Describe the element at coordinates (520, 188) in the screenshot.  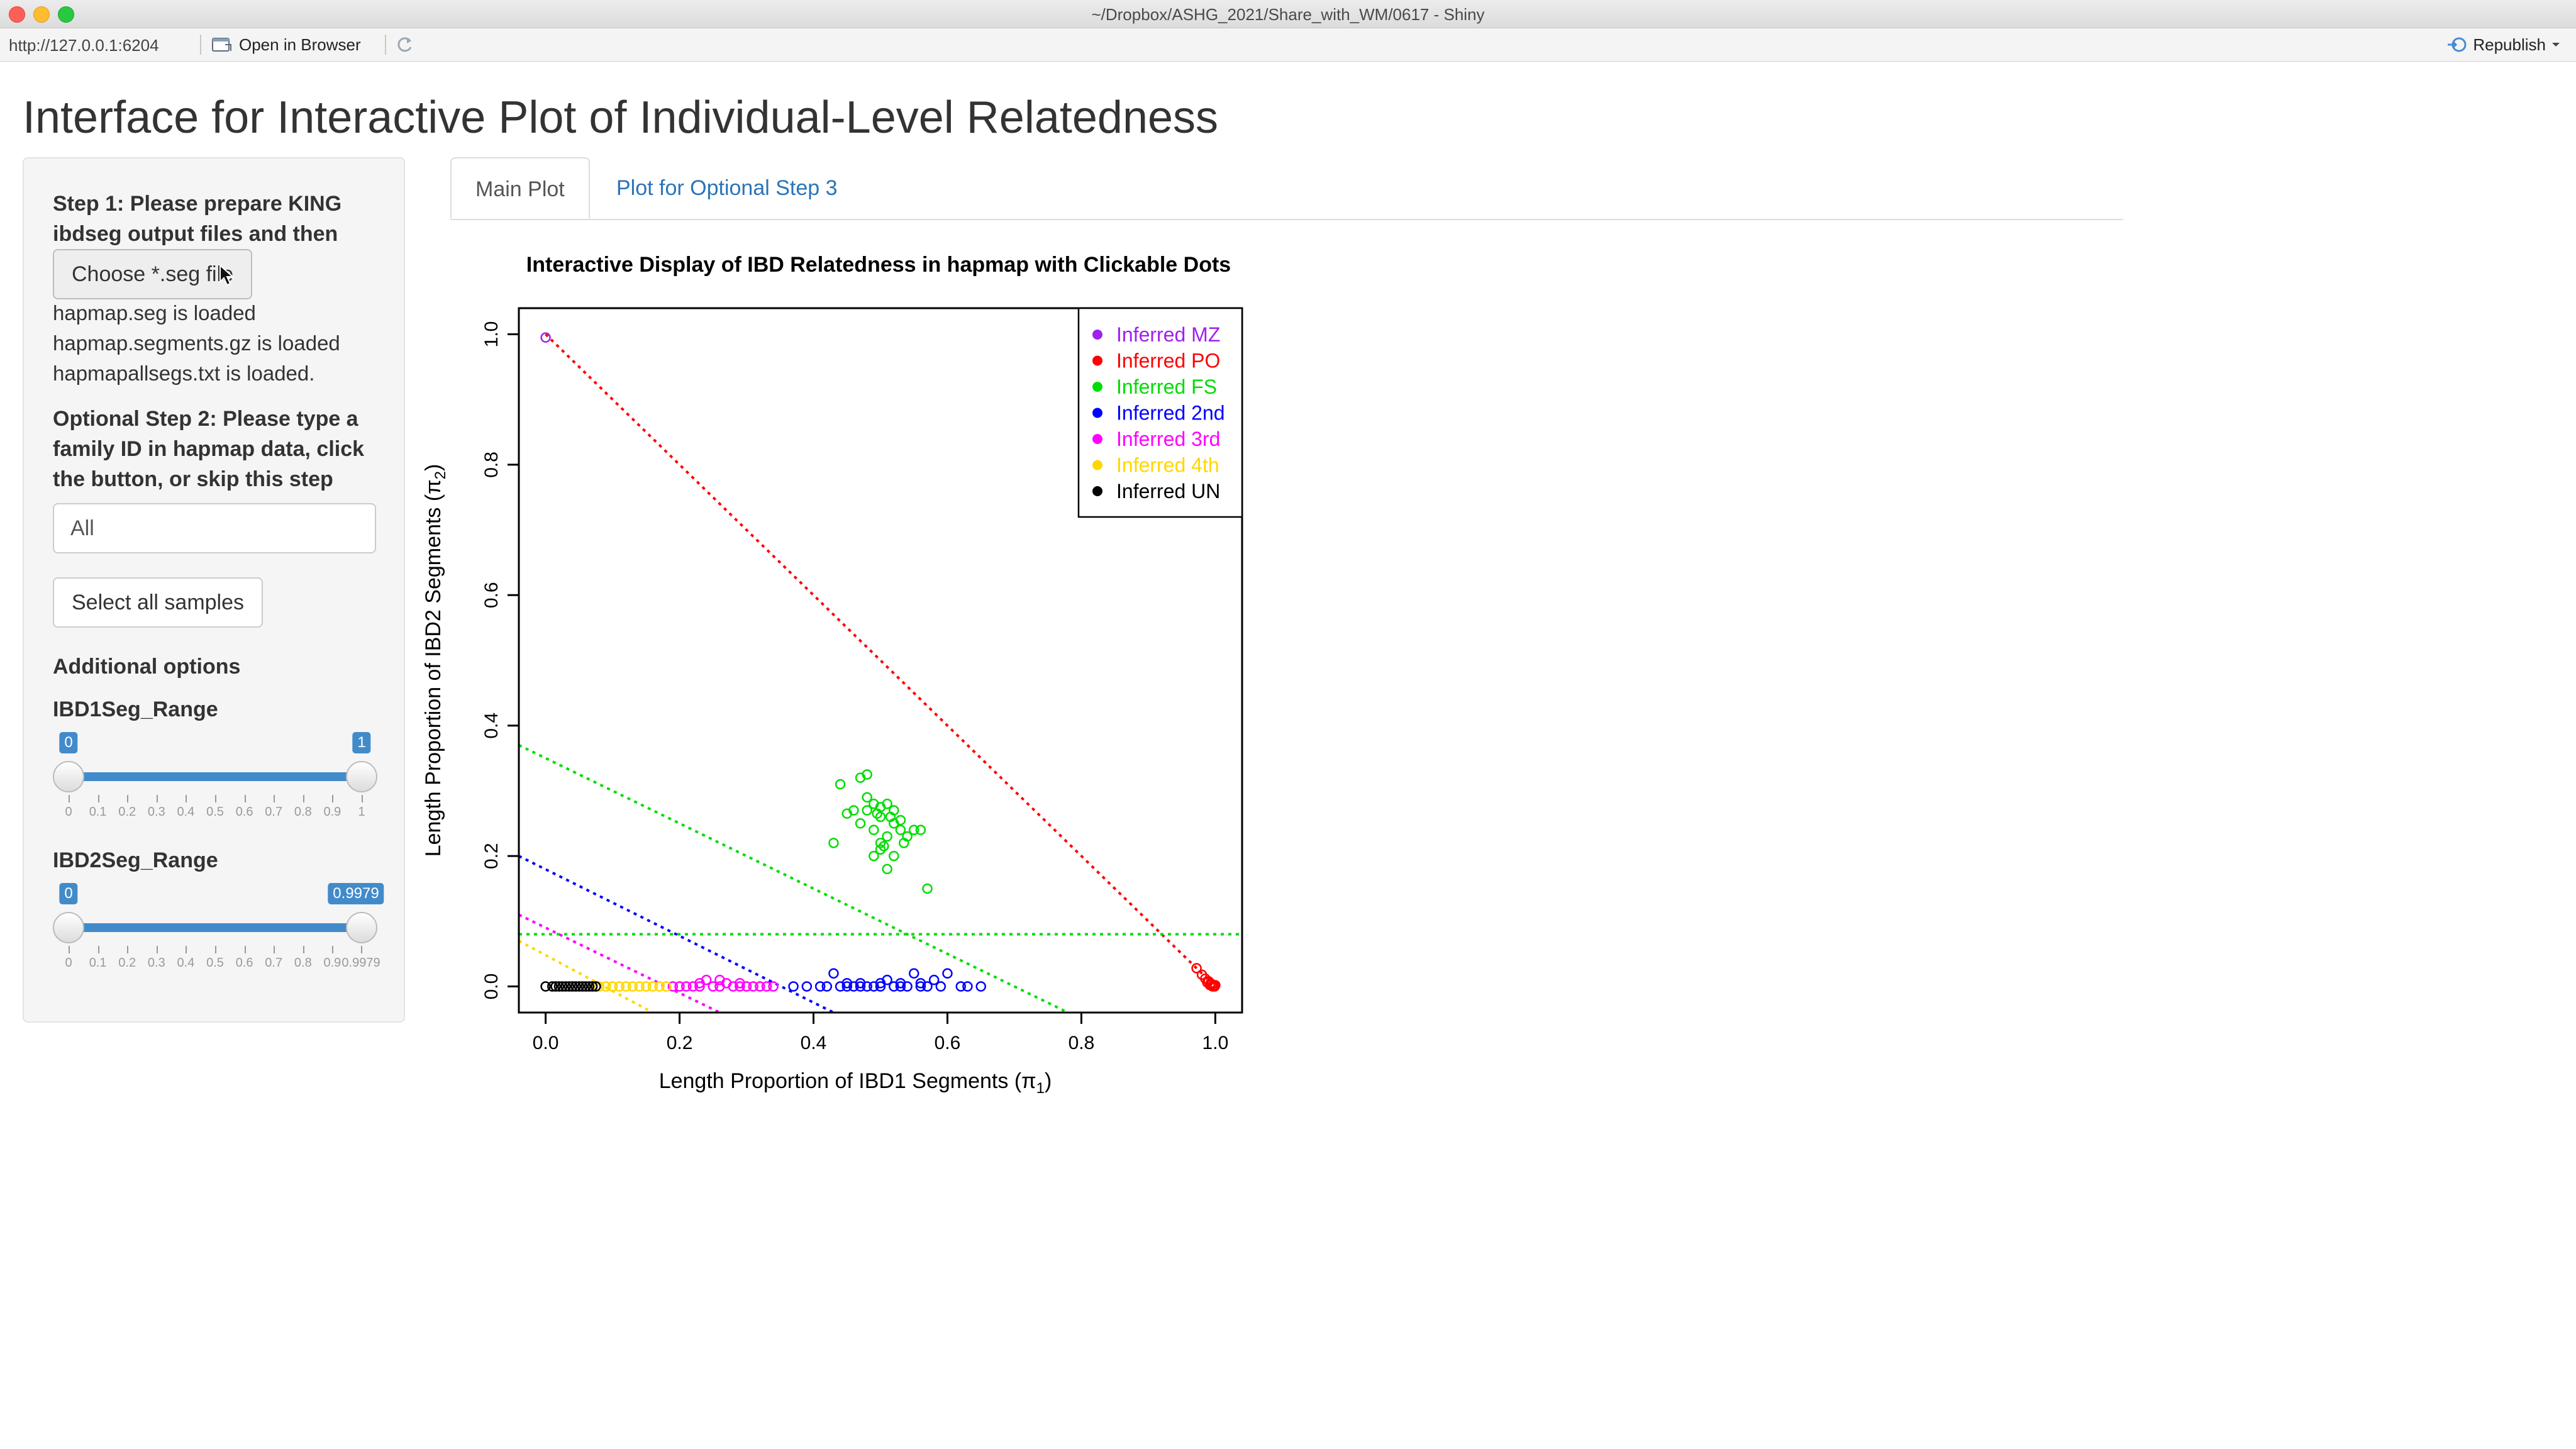
I see `tab-main-plot: Main Plot` at that location.